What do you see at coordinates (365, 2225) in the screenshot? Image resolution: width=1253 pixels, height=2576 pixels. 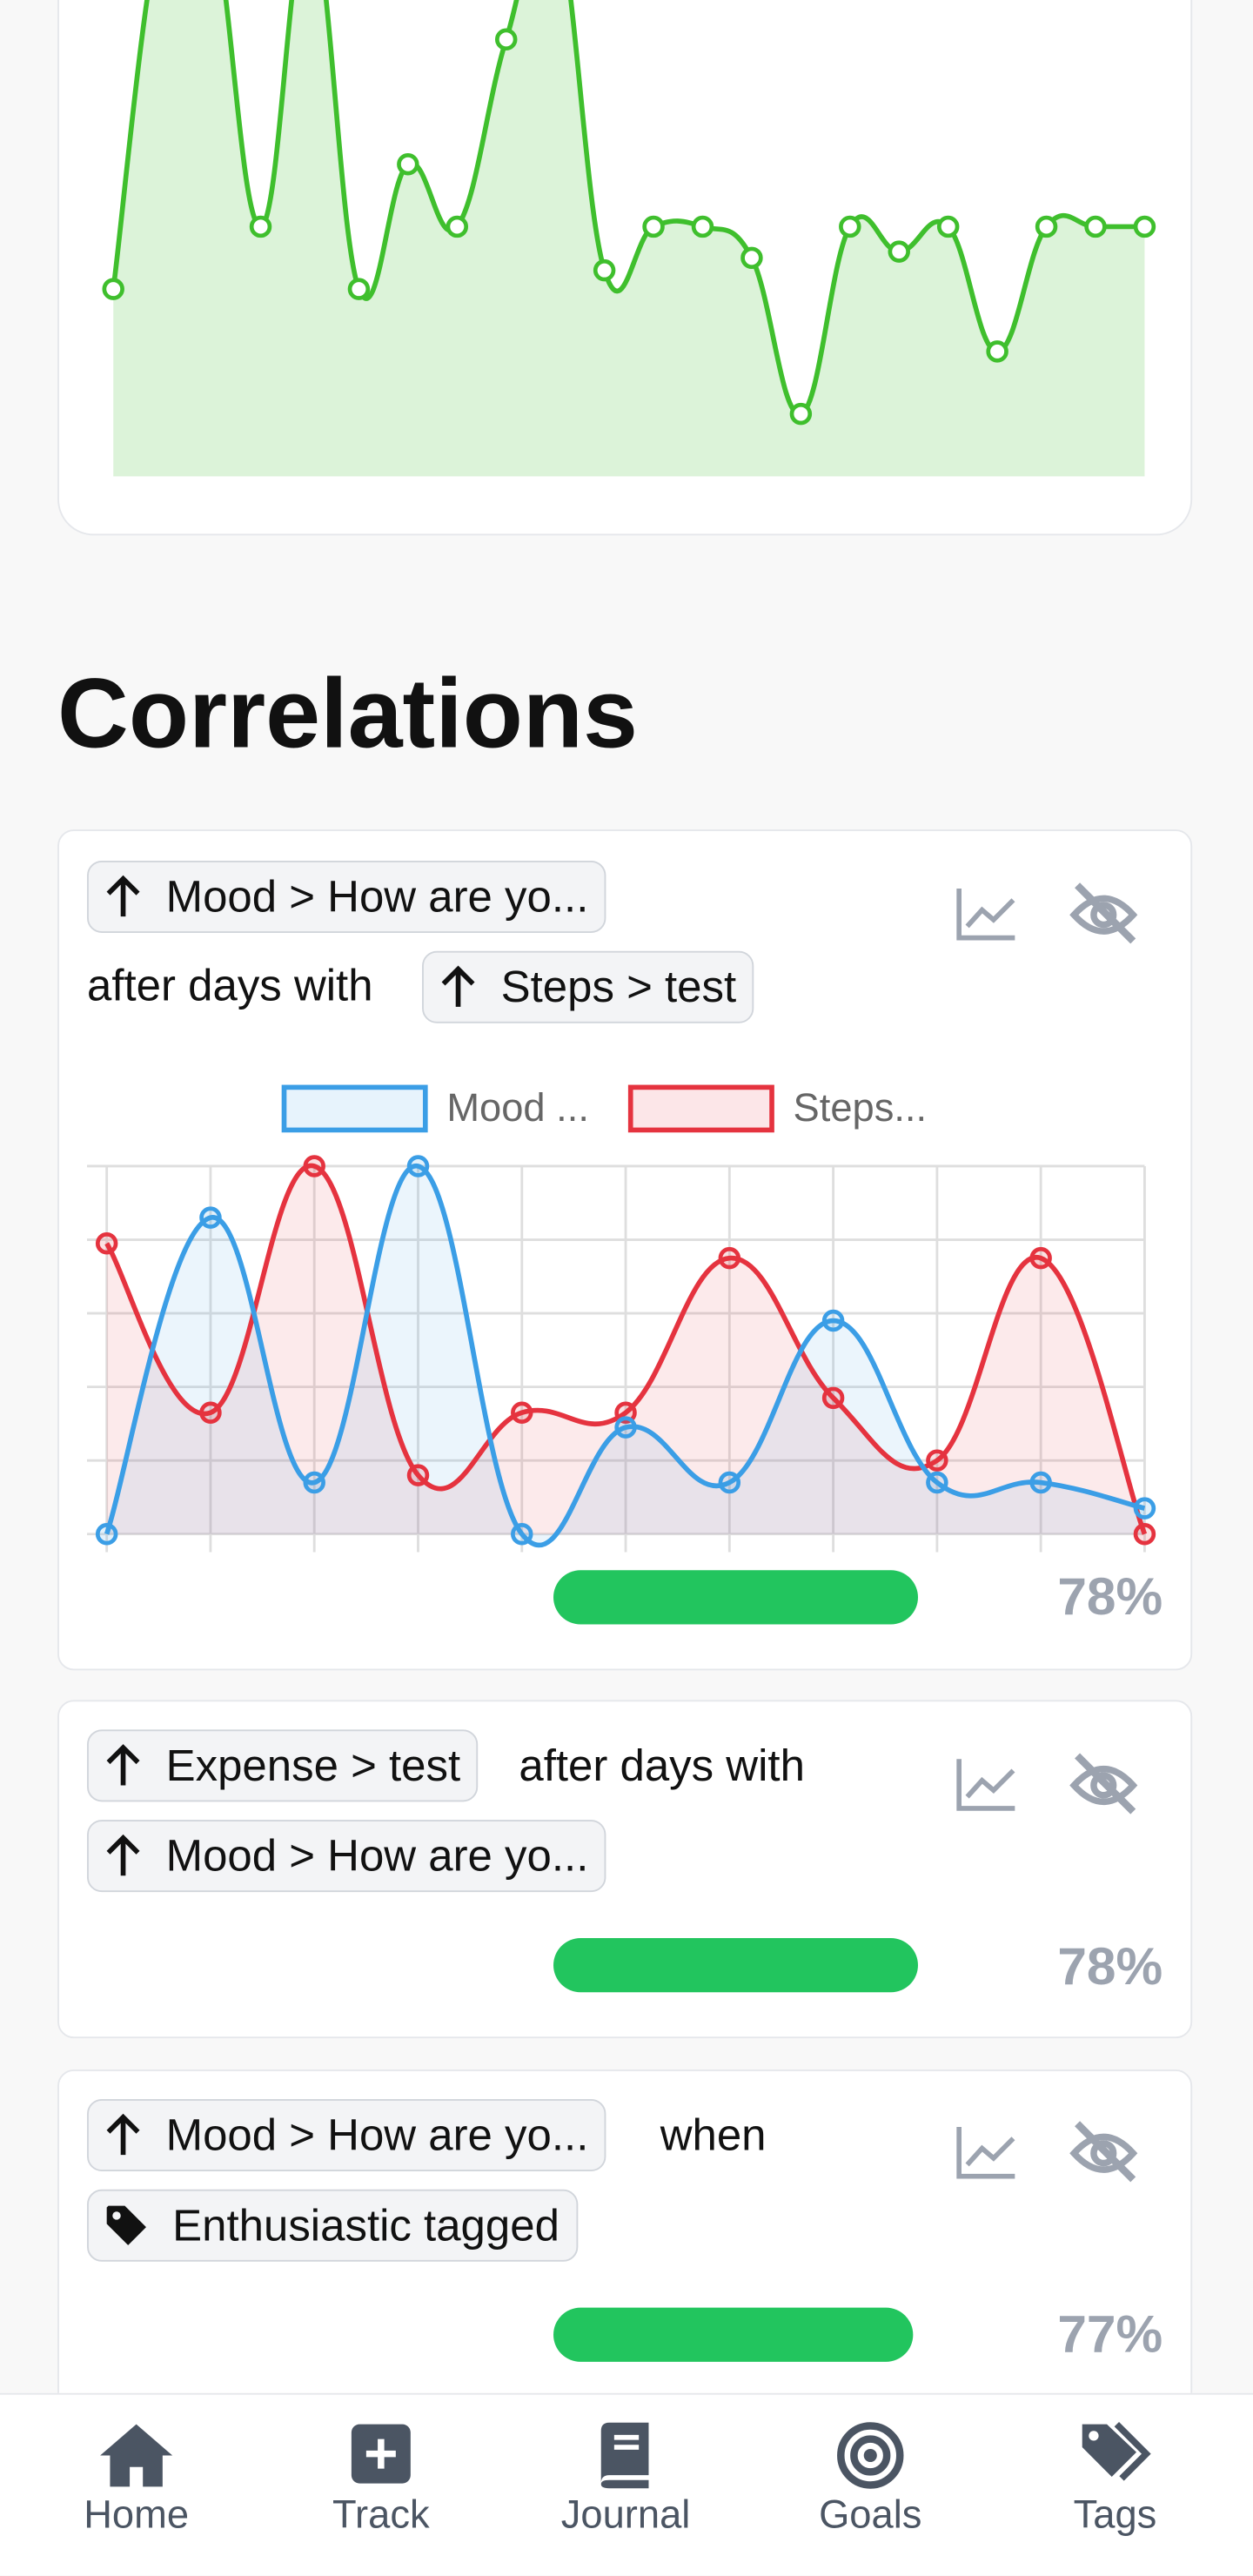 I see `chip-text: Enthusiastic tagged` at bounding box center [365, 2225].